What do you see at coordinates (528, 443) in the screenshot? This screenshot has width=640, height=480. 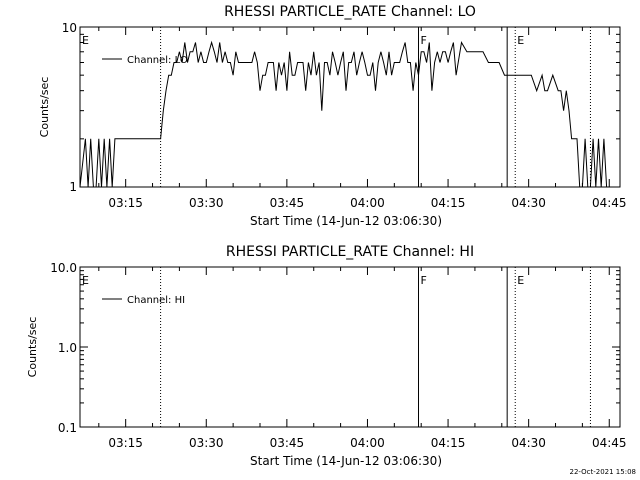 I see `panel-hi-xtick-label-5: 04:30` at bounding box center [528, 443].